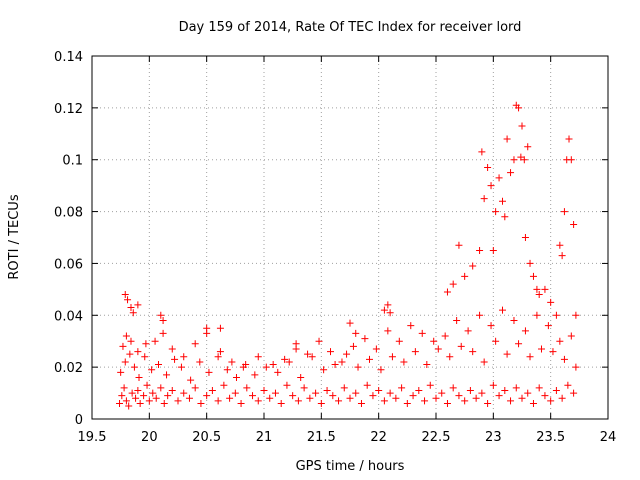 This screenshot has height=480, width=640. I want to click on y-tick-labels: 0 0.02 0.04 0.06 0.08 0.1 0.12 0.14, so click(68, 239).